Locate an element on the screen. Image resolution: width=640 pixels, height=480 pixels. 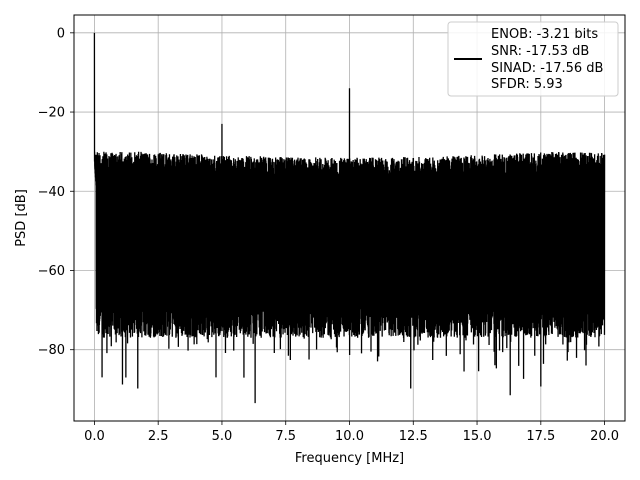
legend-box is located at coordinates (533, 59).